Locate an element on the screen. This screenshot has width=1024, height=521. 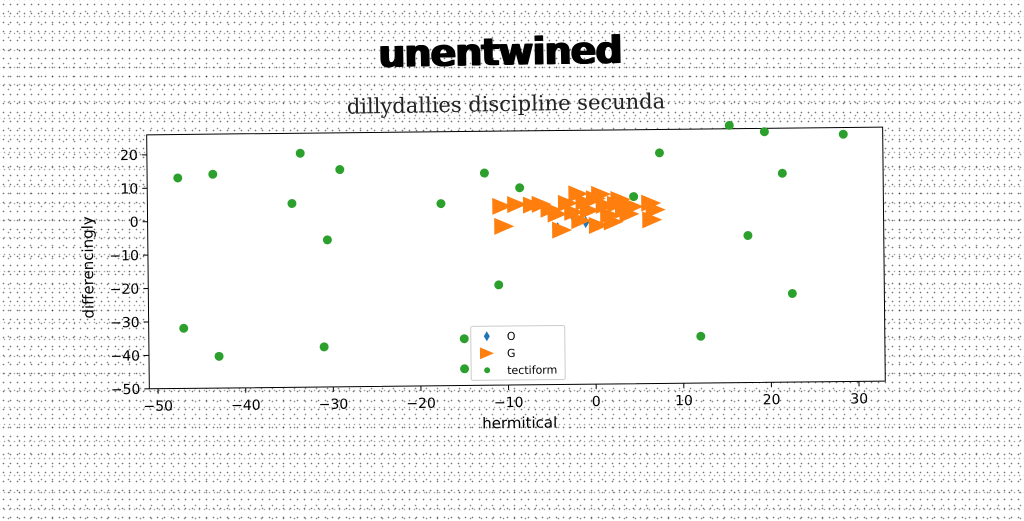
x-axis-label: hermitical is located at coordinates (519, 423).